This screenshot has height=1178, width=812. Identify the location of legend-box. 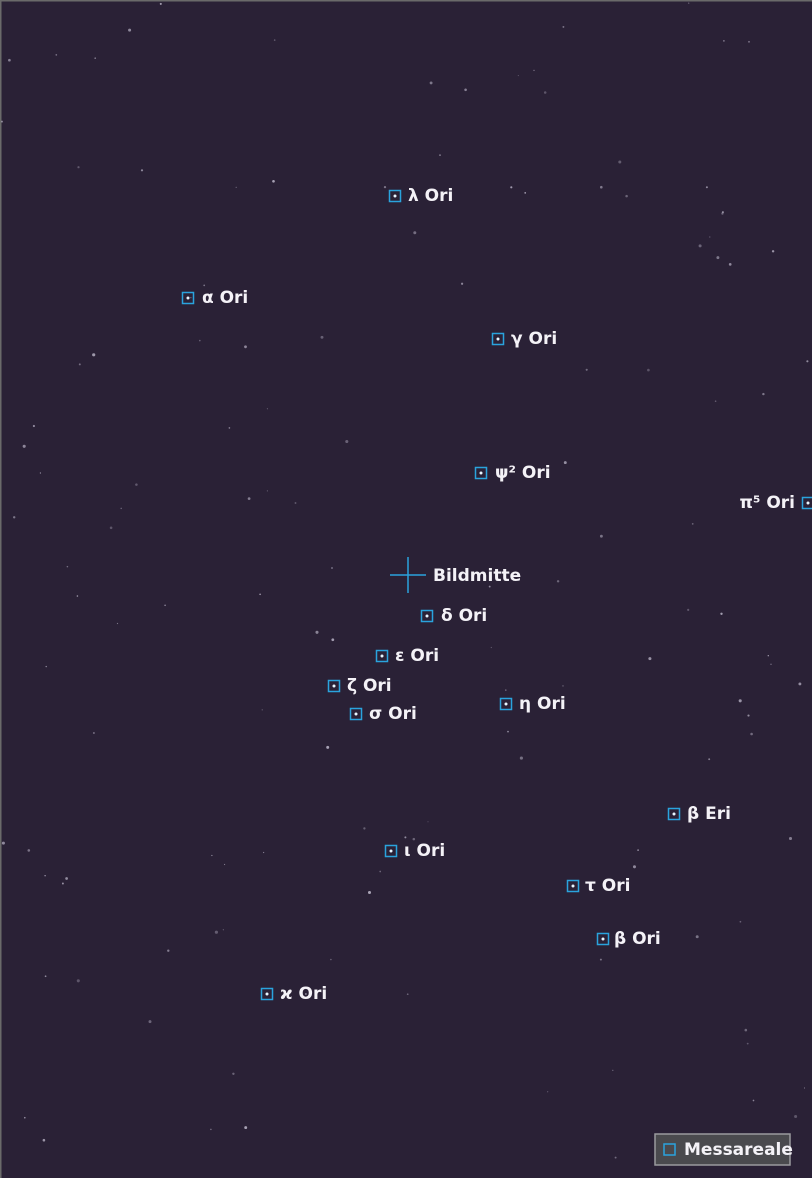
(722, 1149).